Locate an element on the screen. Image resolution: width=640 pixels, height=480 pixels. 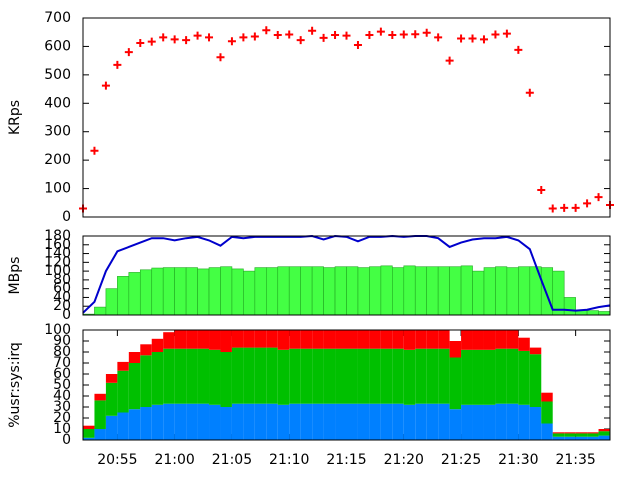
y-tick-label: 200 is located at coordinates (57, 160).